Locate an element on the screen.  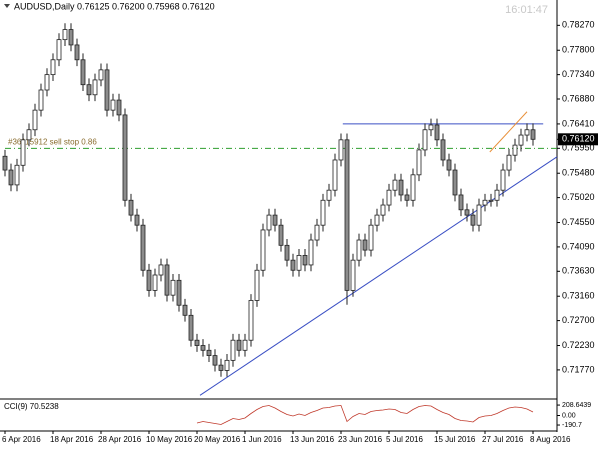
y-tick-label: 0.76410 is located at coordinates (578, 123).